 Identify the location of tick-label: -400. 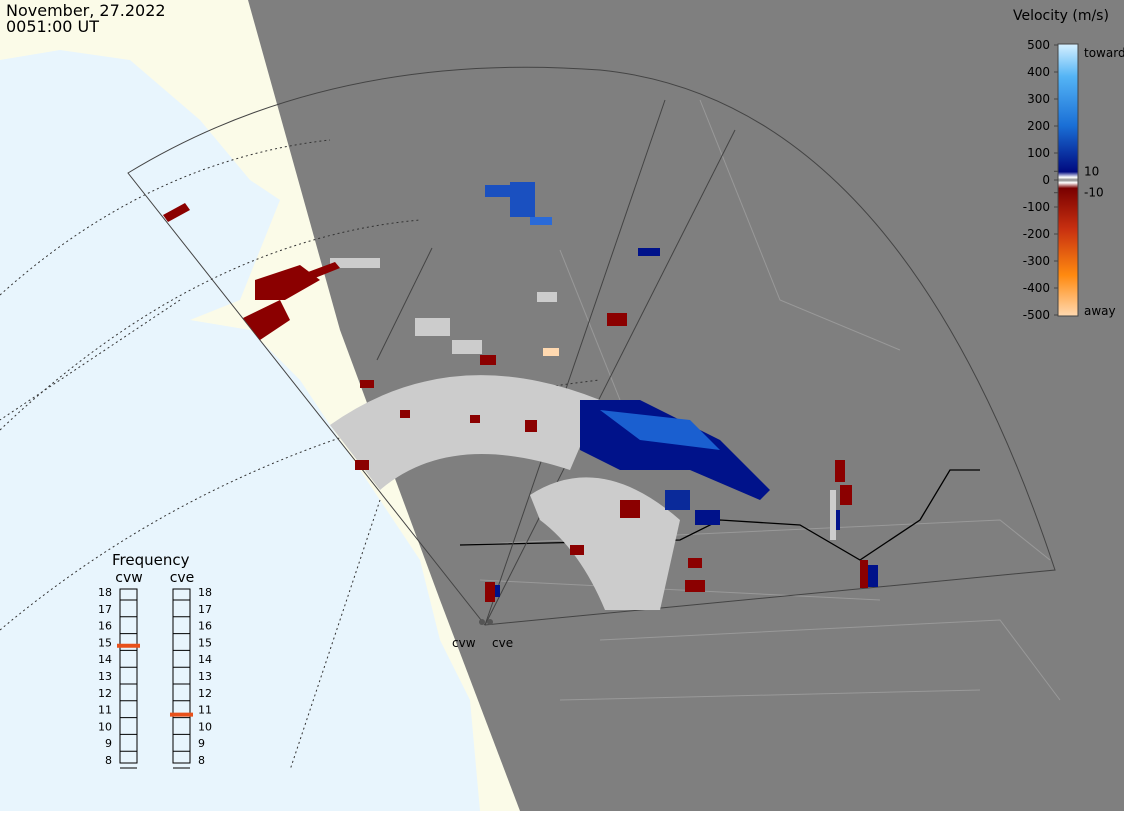
(1036, 288).